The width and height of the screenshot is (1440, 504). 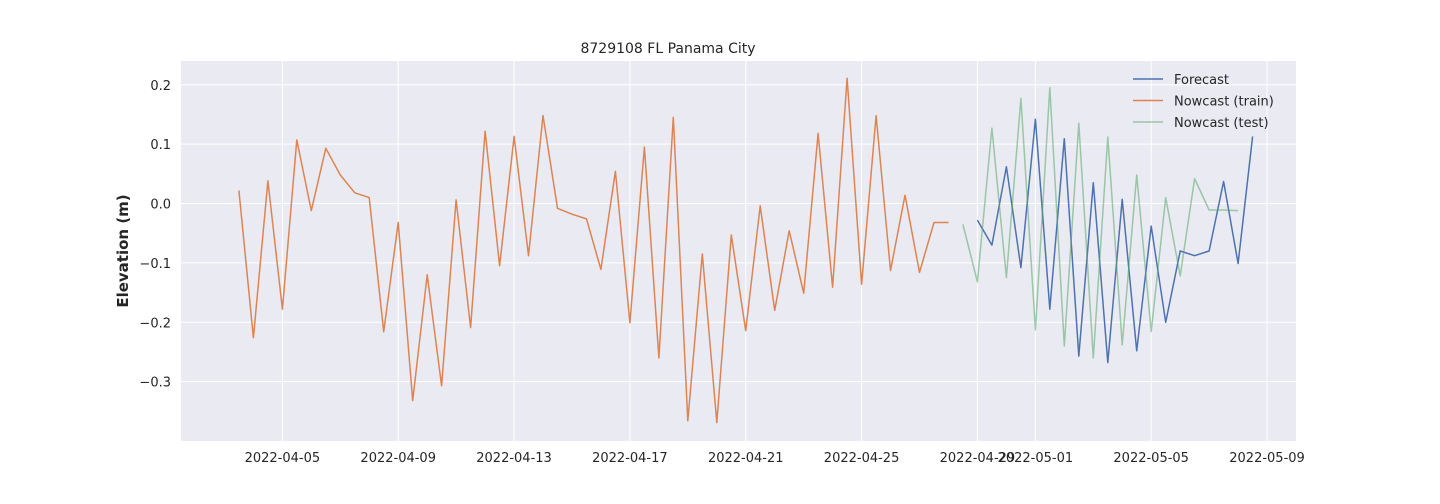 I want to click on legend: Forecast Nowcast (train) Nowcast (test), so click(x=1203, y=102).